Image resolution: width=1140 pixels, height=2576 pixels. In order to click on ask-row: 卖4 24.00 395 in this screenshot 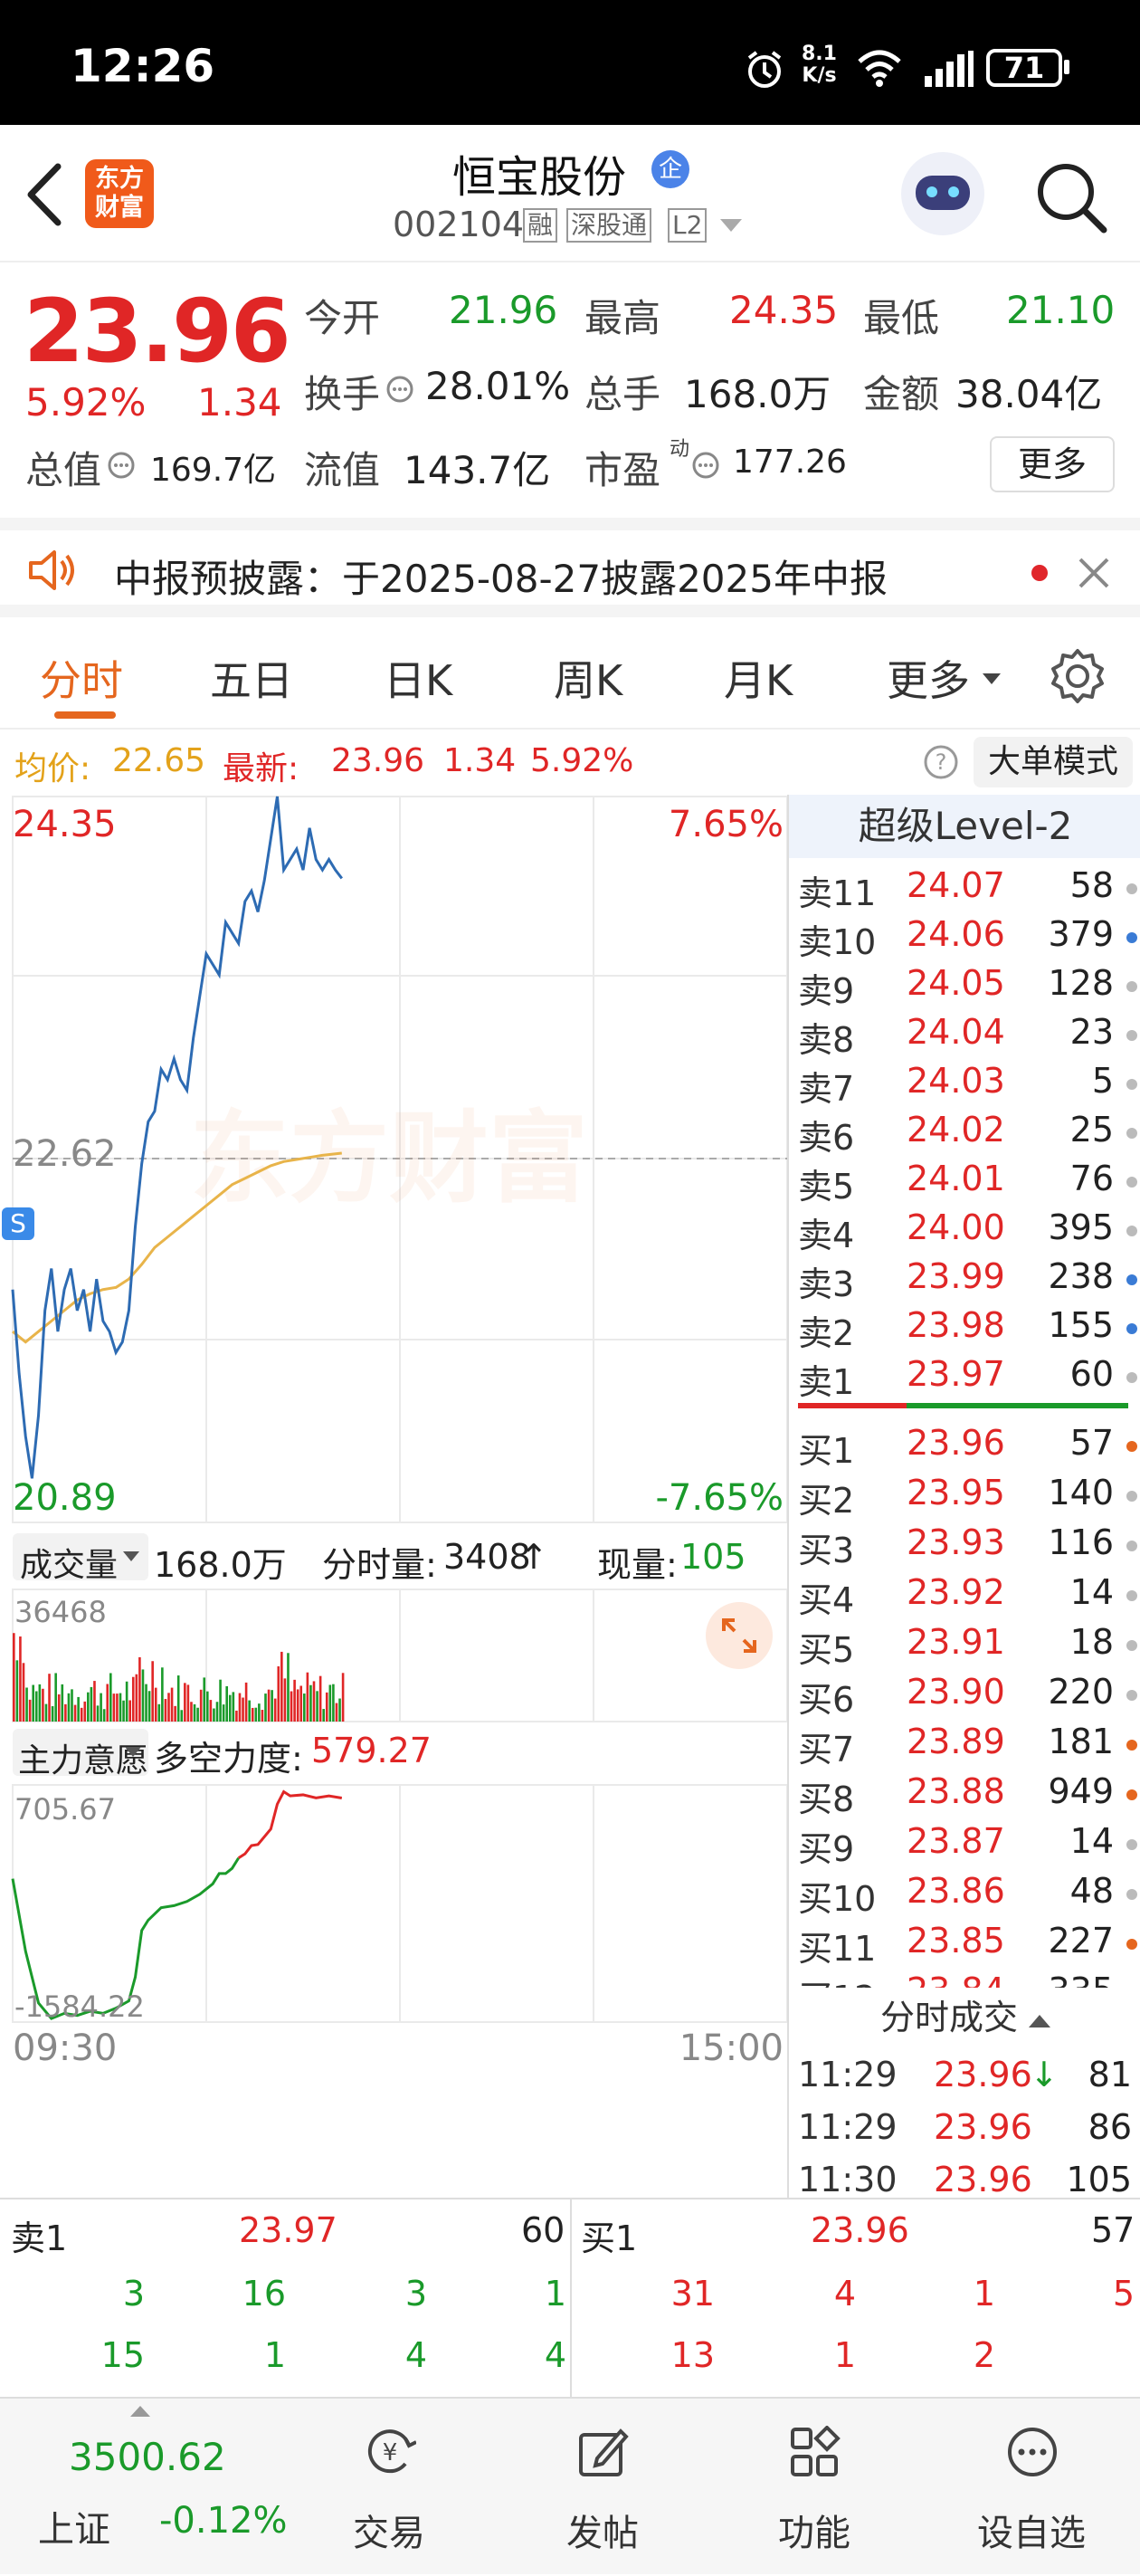, I will do `click(967, 1231)`.